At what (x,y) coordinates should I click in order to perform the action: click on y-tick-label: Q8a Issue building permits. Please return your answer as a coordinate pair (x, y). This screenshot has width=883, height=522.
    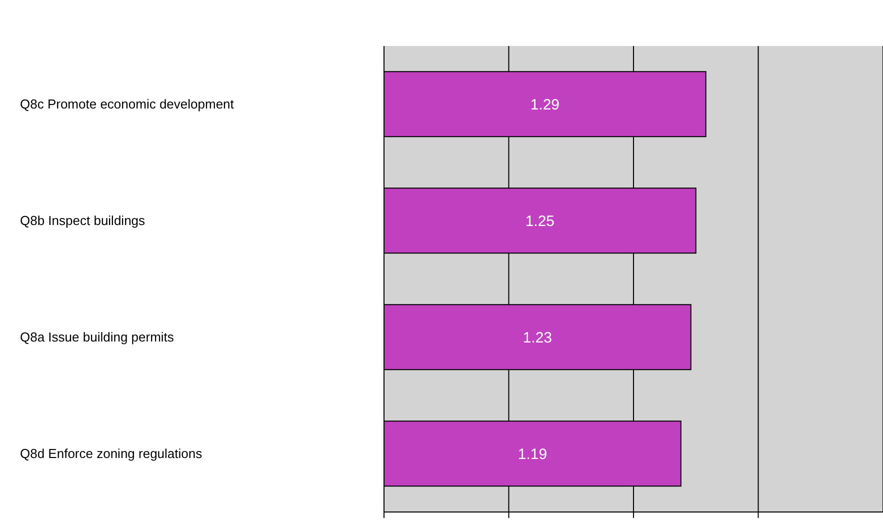
    Looking at the image, I should click on (97, 336).